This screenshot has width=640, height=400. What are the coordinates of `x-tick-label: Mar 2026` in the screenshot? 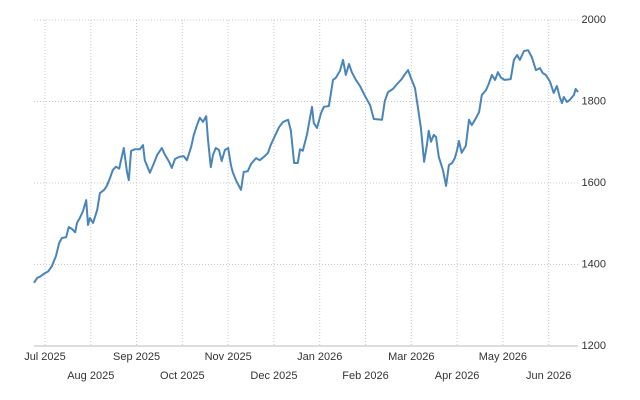 It's located at (411, 357).